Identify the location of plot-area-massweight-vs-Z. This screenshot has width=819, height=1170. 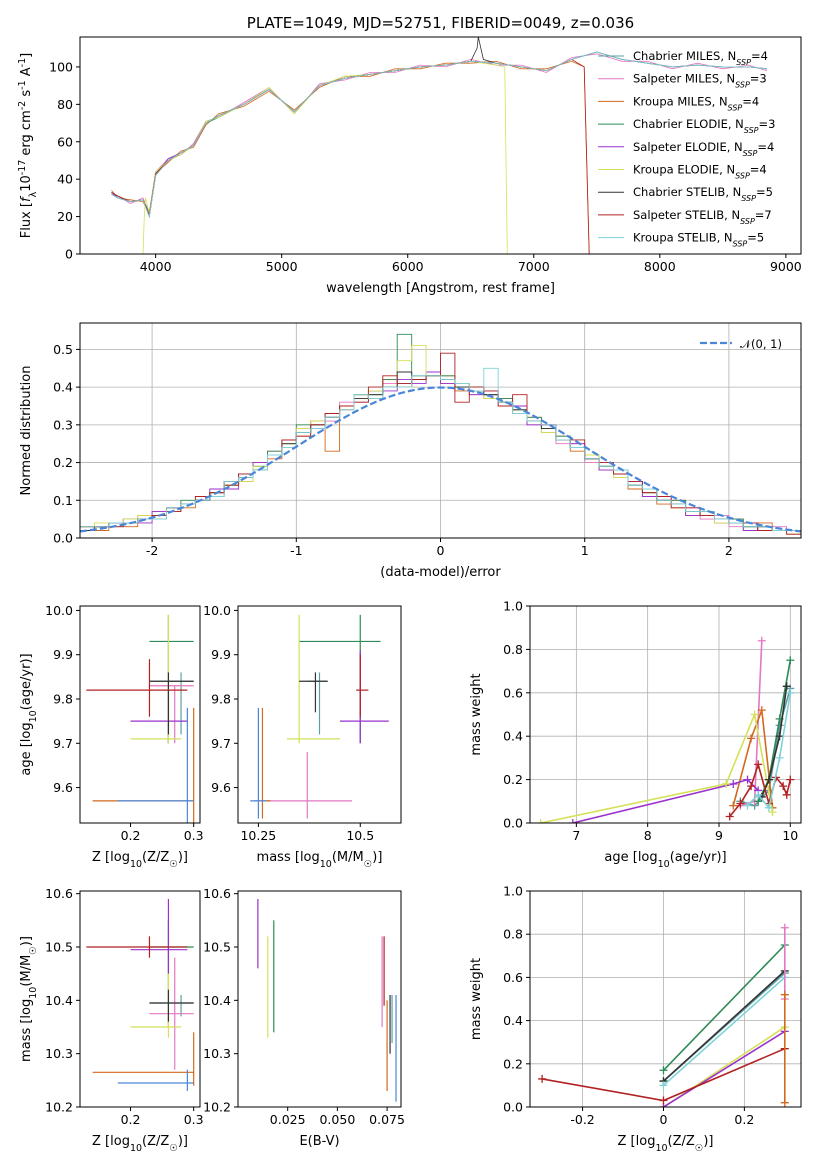
(663, 1015).